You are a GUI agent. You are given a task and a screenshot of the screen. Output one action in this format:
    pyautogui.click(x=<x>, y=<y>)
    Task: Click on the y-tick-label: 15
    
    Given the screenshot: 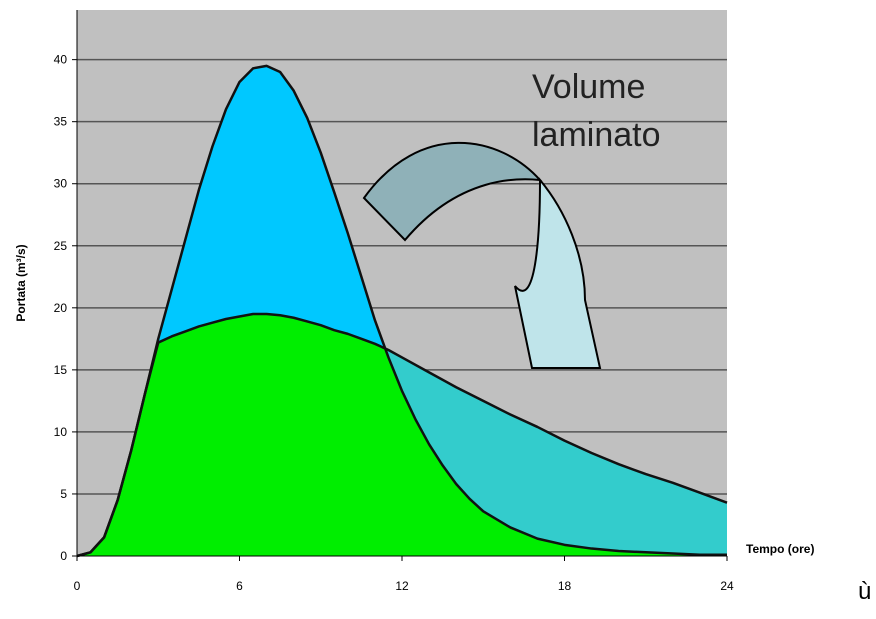 What is the action you would take?
    pyautogui.click(x=61, y=370)
    